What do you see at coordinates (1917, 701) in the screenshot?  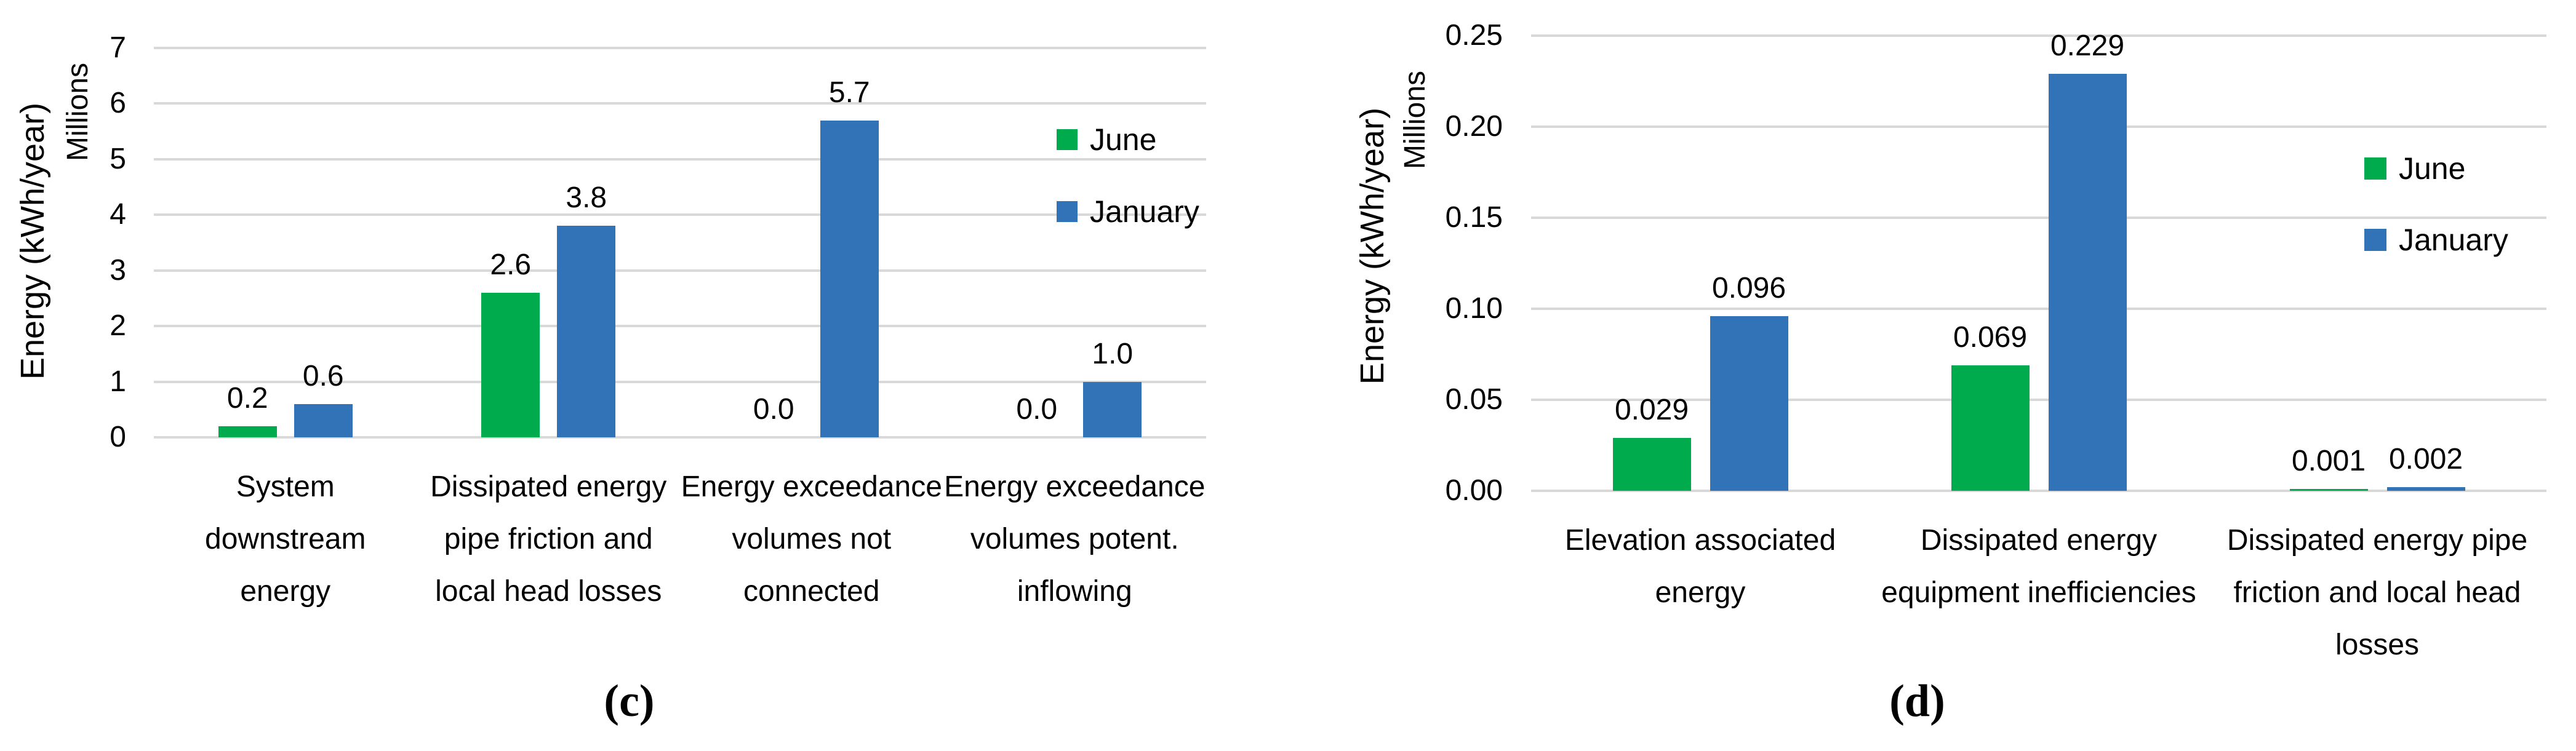 I see `panel-caption-d: (d)` at bounding box center [1917, 701].